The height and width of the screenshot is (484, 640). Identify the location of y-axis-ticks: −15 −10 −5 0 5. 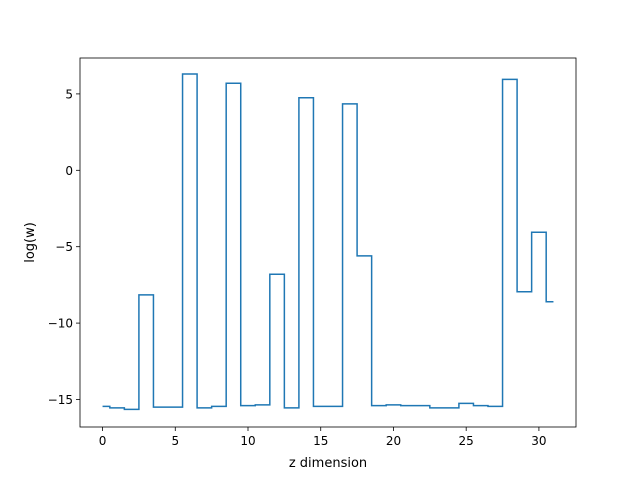
(64, 247).